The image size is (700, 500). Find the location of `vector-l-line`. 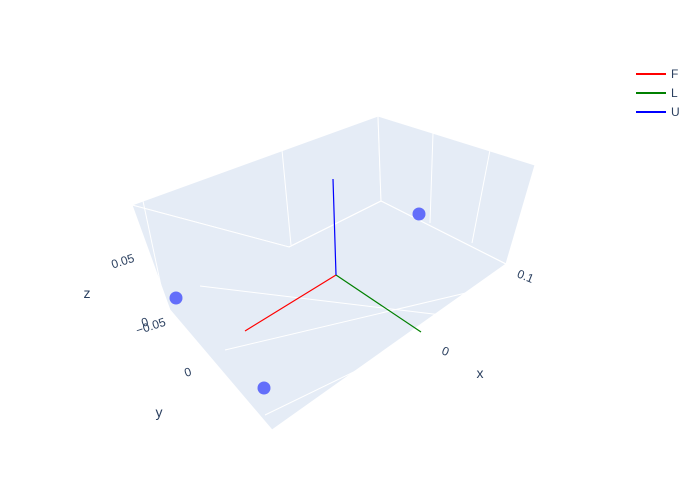

vector-l-line is located at coordinates (378, 303).